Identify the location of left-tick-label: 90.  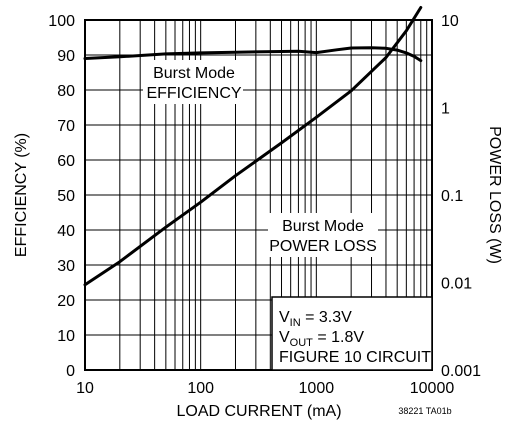
(66, 56).